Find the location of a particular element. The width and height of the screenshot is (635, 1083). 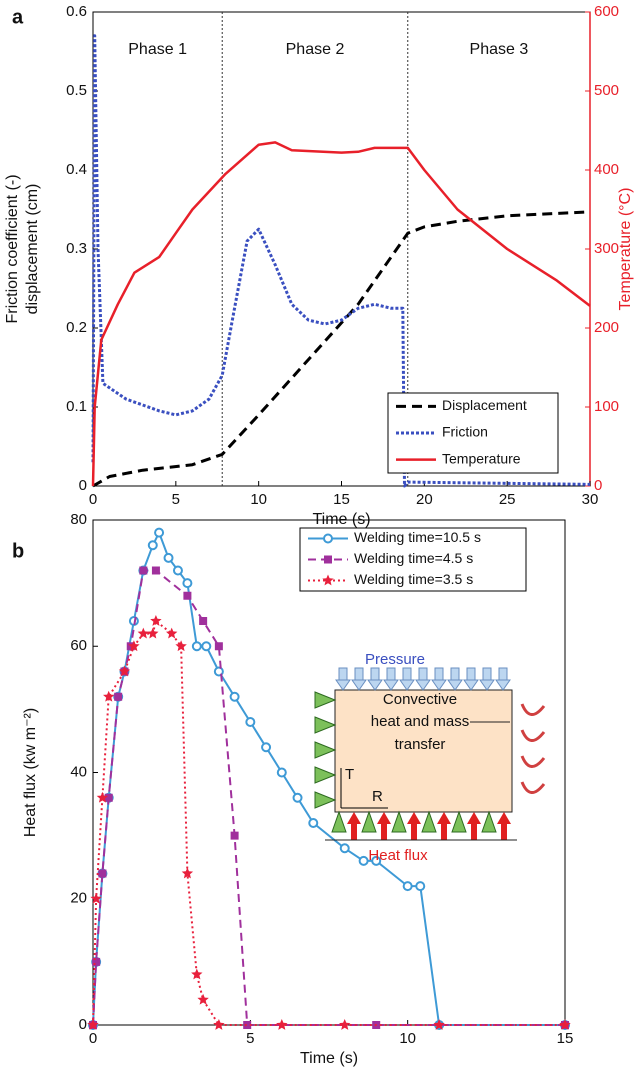

y2-tick-label: 300 is located at coordinates (606, 248).